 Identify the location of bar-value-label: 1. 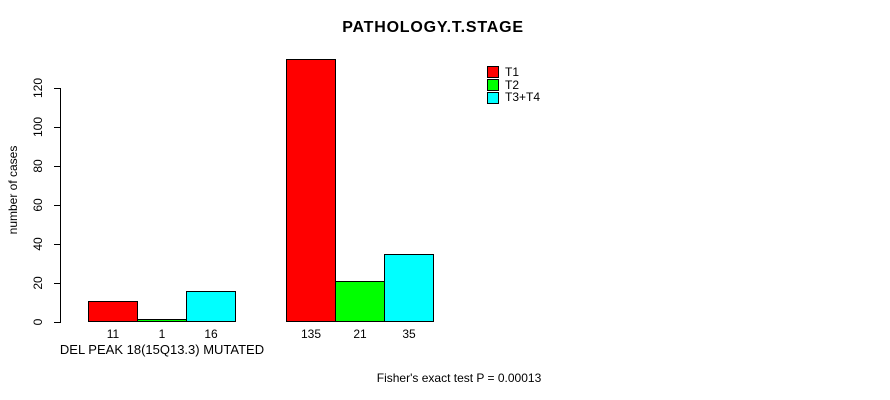
(162, 334).